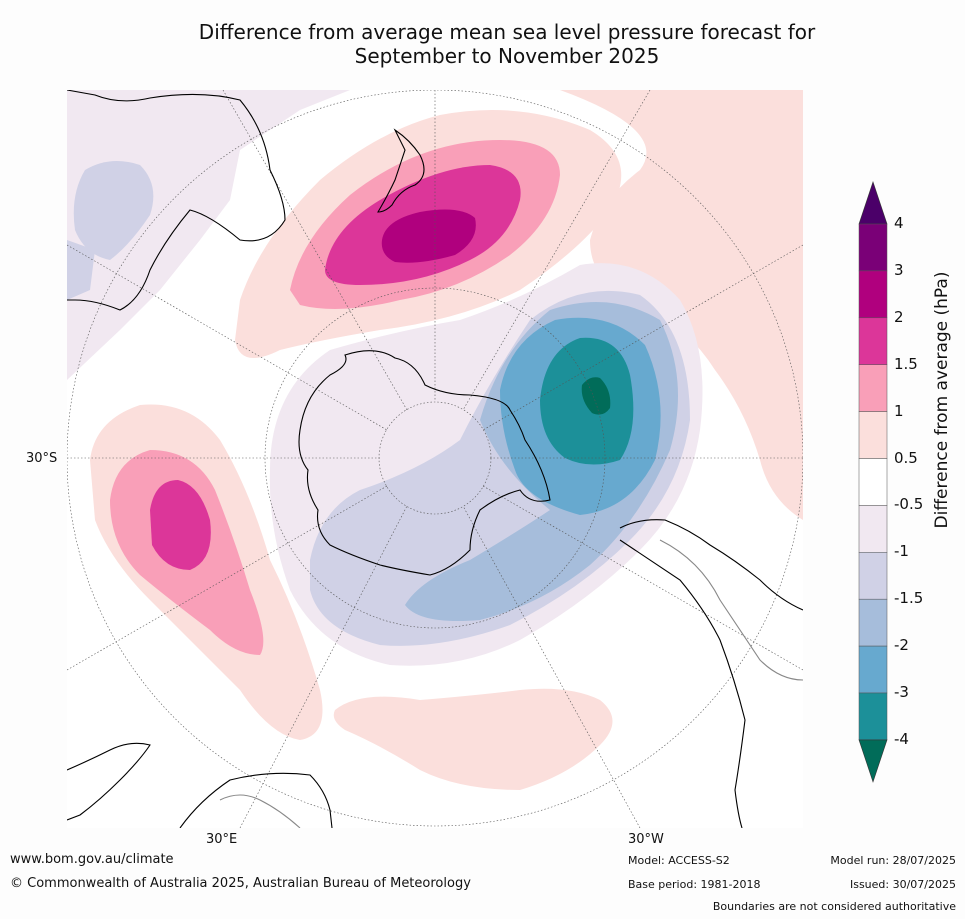 This screenshot has height=919, width=965. Describe the element at coordinates (679, 860) in the screenshot. I see `footer-model: Model: ACCESS-S2` at that location.